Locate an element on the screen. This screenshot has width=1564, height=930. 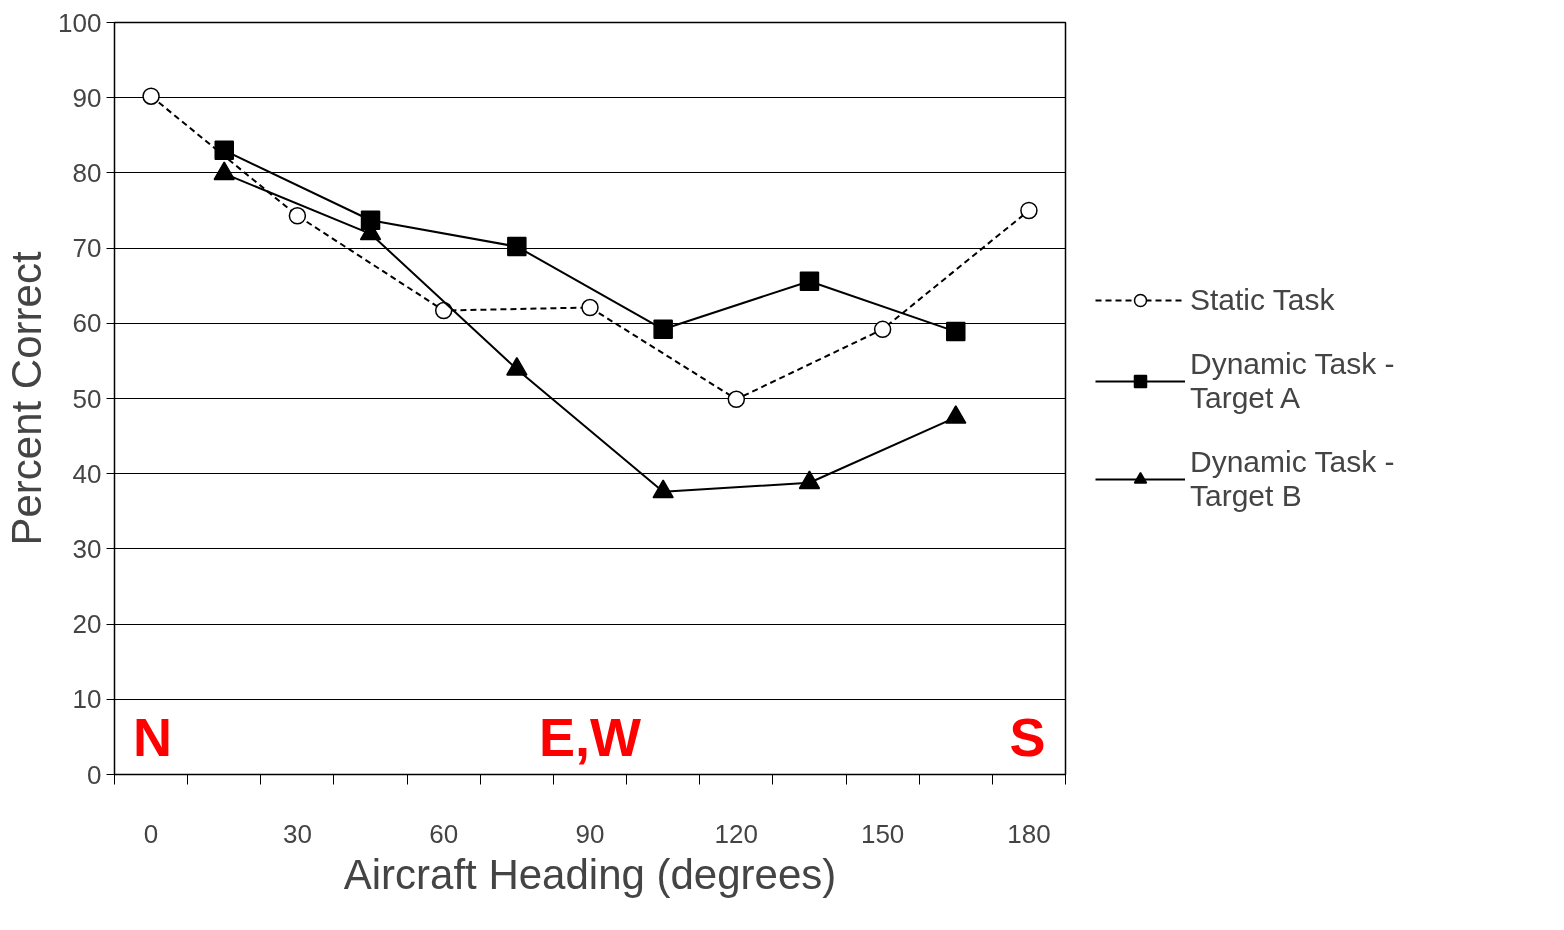
x-tick-label: 90 is located at coordinates (590, 833).